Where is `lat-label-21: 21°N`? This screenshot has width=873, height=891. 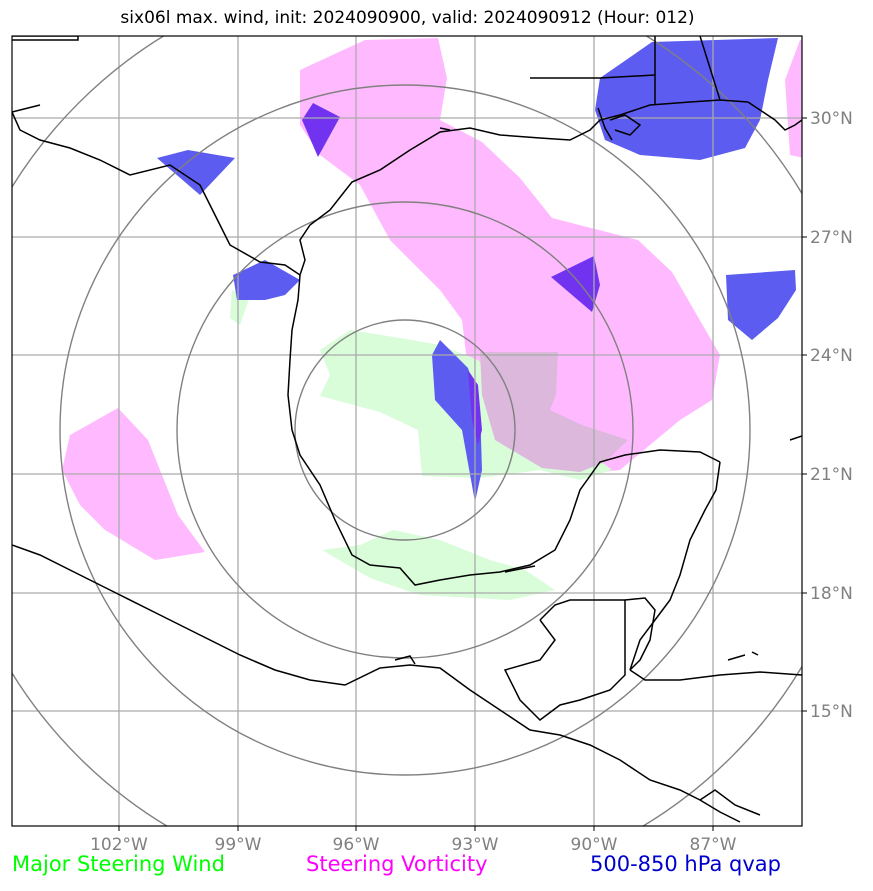
lat-label-21: 21°N is located at coordinates (831, 475).